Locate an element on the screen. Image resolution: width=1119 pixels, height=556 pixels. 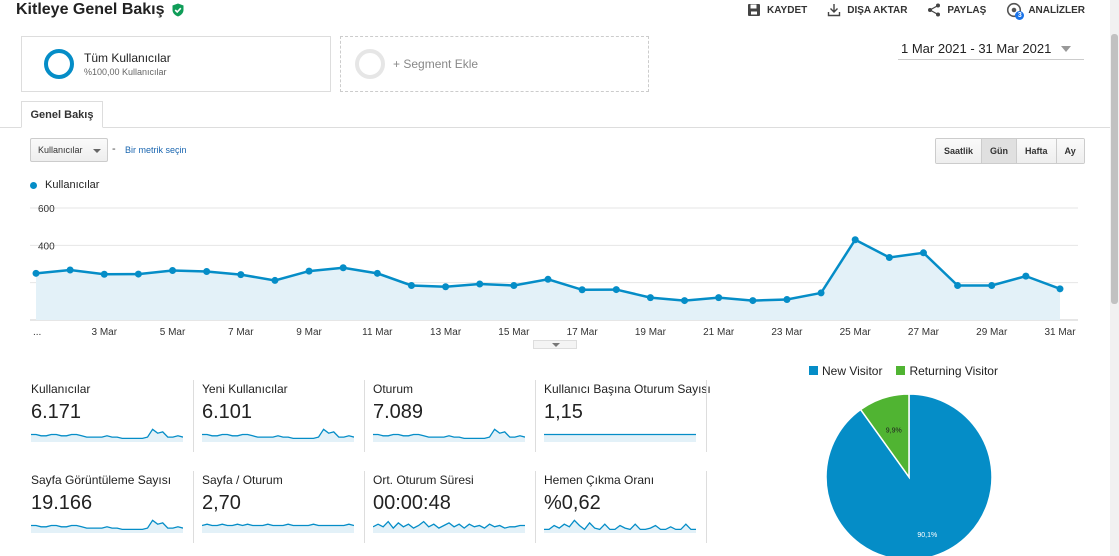
metric-label: Ort. Oturum Süresi is located at coordinates (423, 480).